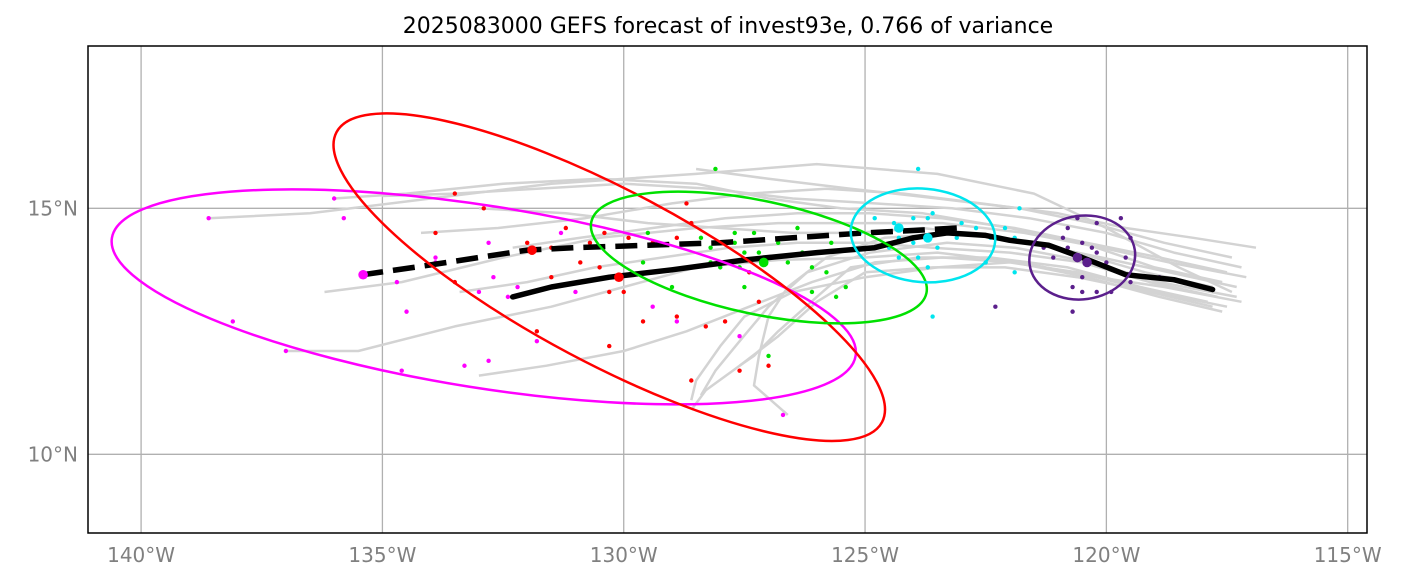  What do you see at coordinates (1106, 555) in the screenshot?
I see `x-tick-label: 120°W` at bounding box center [1106, 555].